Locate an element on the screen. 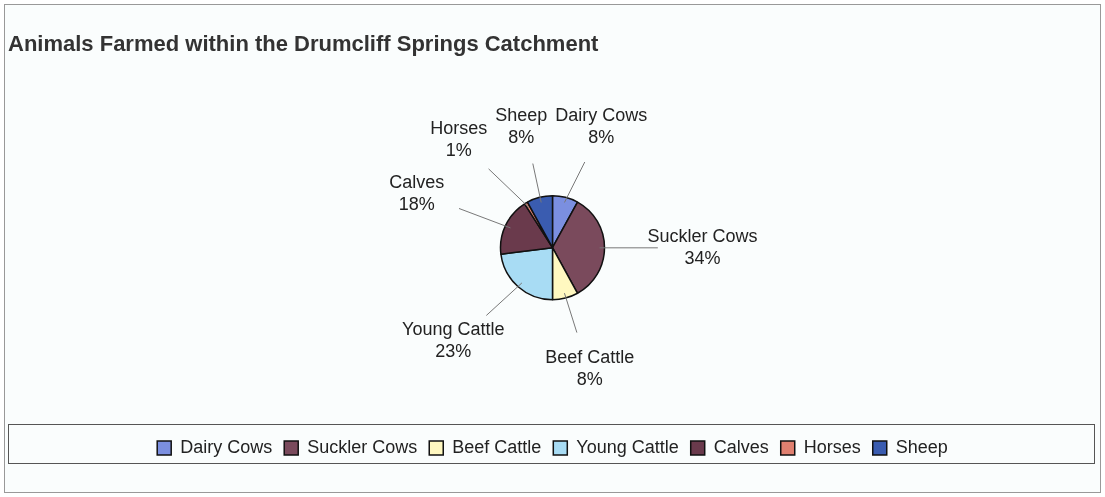 Image resolution: width=1105 pixels, height=497 pixels. legend-label: Sheep is located at coordinates (921, 446).